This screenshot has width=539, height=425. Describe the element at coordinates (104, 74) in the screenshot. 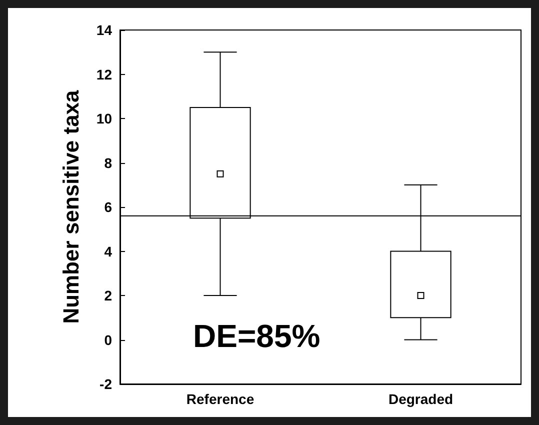

I see `y-tick-label: 12` at that location.